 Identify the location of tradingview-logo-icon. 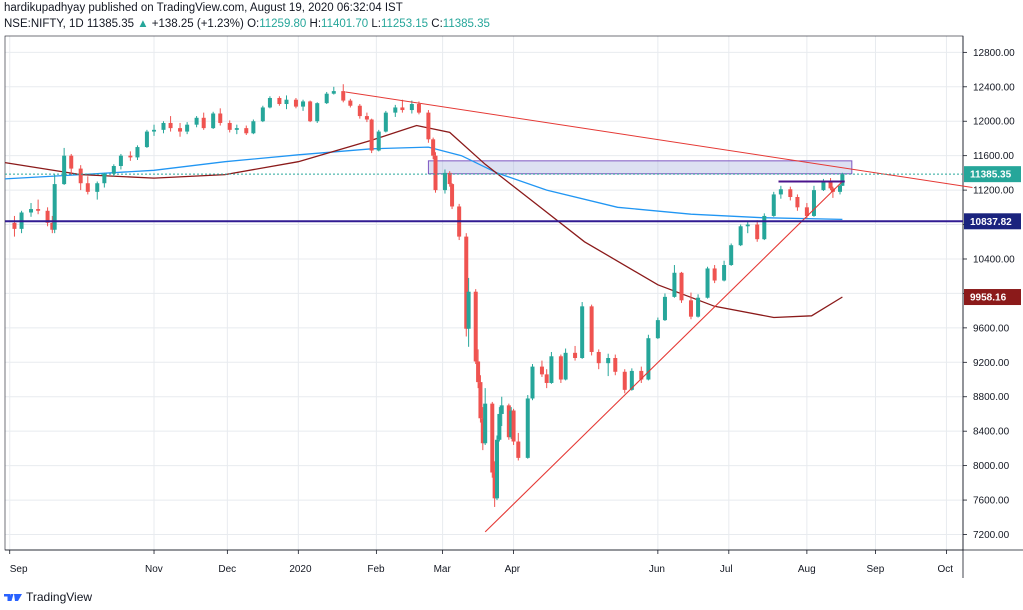
(13, 597).